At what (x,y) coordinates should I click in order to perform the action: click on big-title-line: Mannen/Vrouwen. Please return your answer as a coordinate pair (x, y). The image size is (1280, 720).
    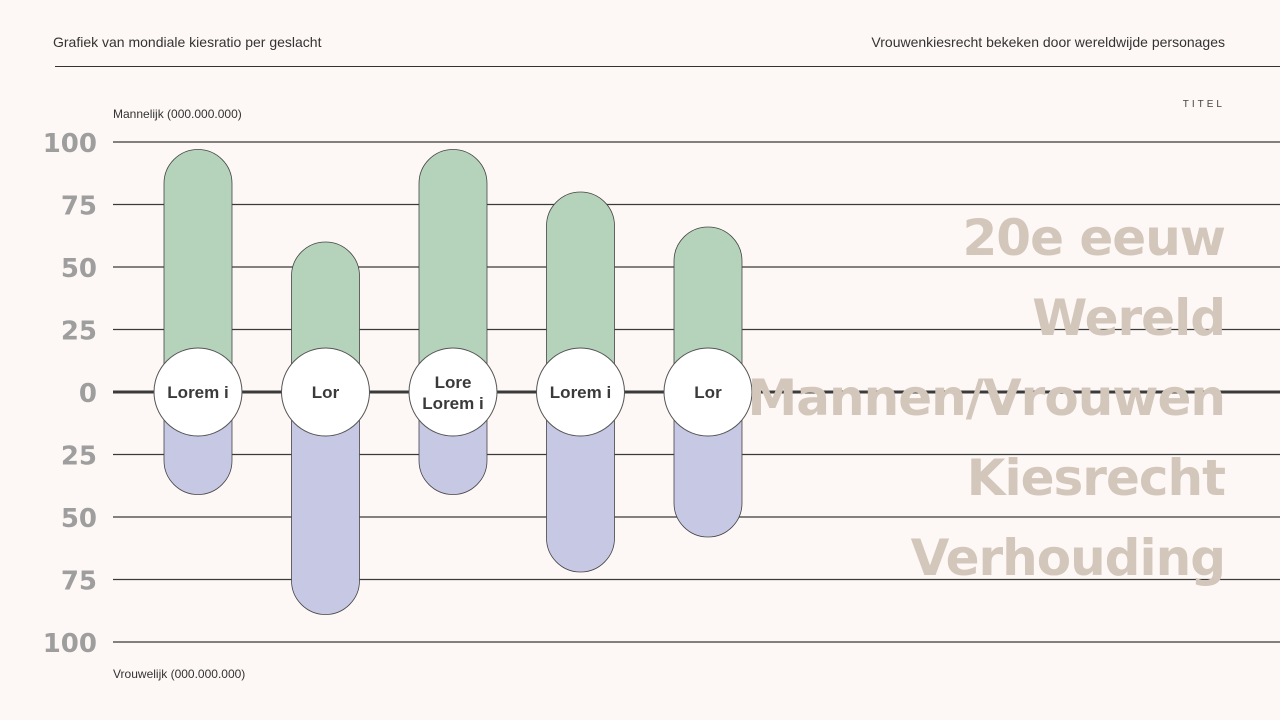
    Looking at the image, I should click on (986, 398).